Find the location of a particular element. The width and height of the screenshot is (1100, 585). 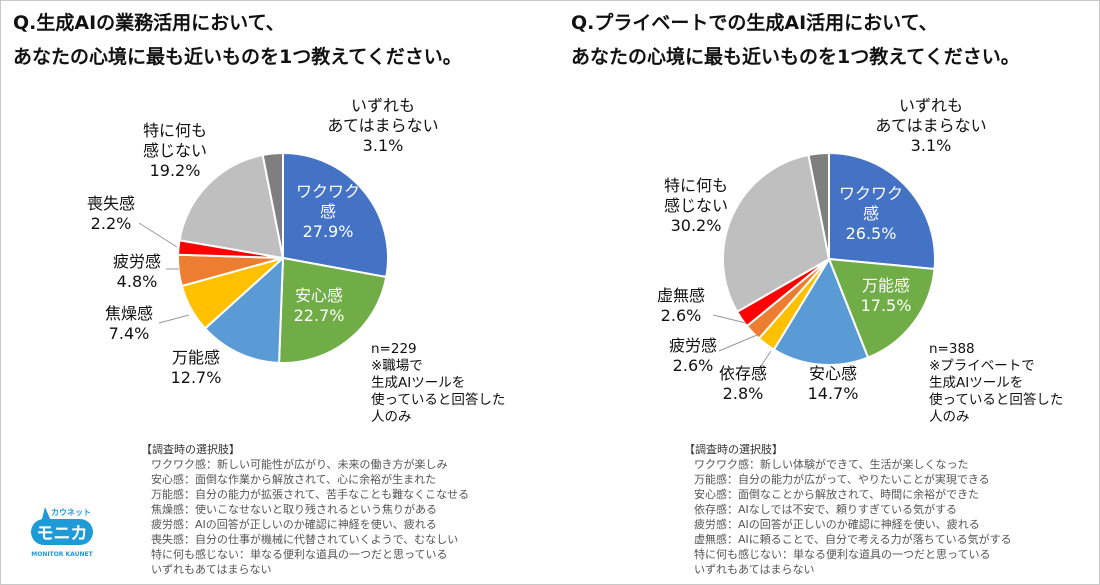

legend-item: 万能感：自分の能力が広がって、やりたいことが実現できる is located at coordinates (842, 479).